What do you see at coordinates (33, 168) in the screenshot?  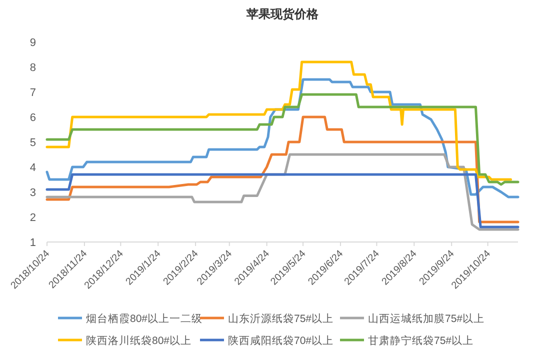 I see `y-tick-label: 4` at bounding box center [33, 168].